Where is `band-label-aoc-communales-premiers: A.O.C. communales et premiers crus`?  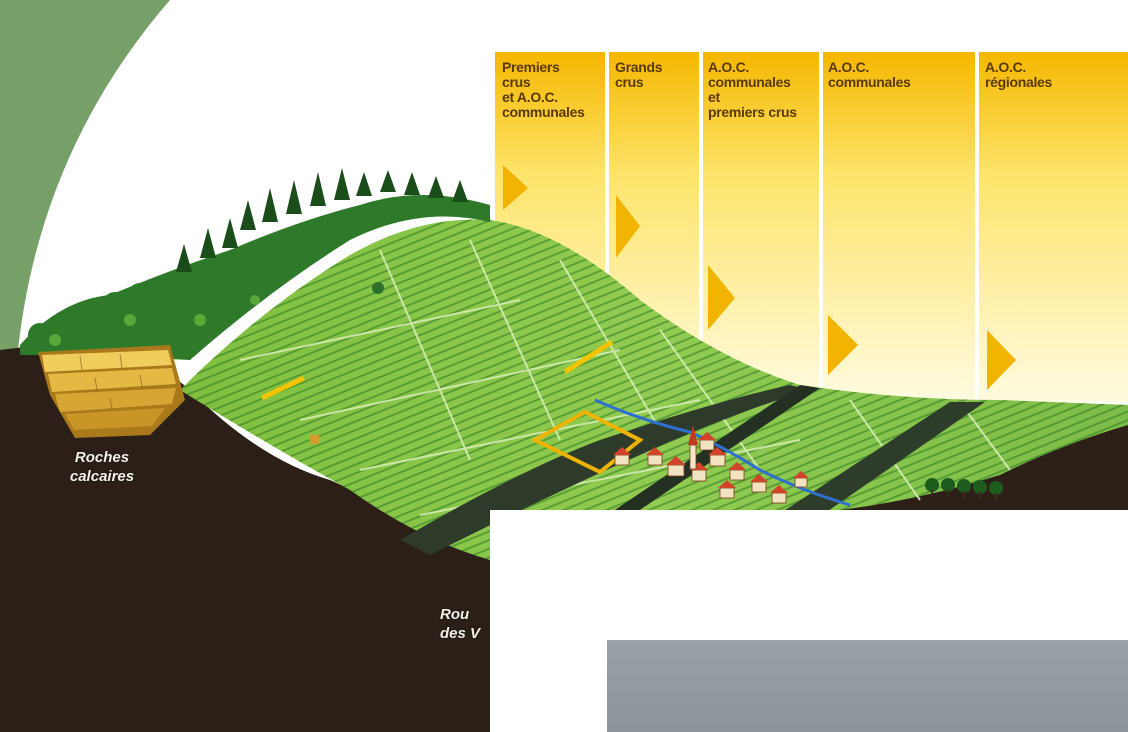
band-label-aoc-communales-premiers: A.O.C. communales et premiers crus is located at coordinates (752, 89).